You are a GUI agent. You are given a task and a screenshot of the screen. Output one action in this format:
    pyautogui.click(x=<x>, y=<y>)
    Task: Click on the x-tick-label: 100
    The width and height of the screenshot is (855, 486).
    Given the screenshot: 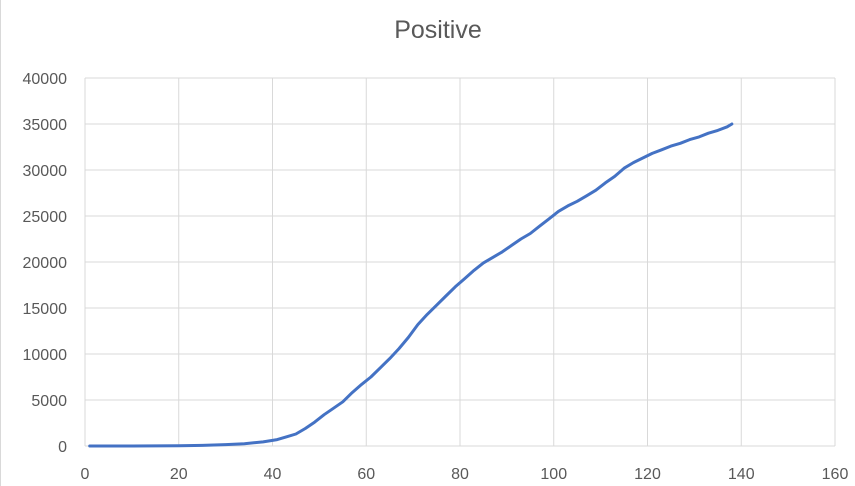 What is the action you would take?
    pyautogui.click(x=553, y=474)
    